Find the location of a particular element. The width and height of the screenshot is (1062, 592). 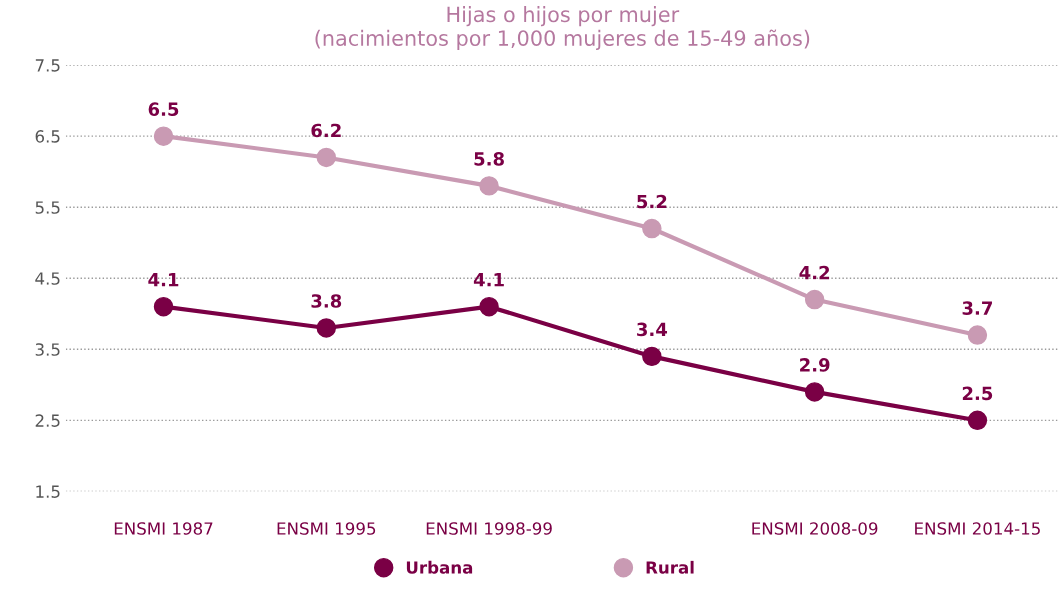

y-tick-label: 1.5 is located at coordinates (48, 491).